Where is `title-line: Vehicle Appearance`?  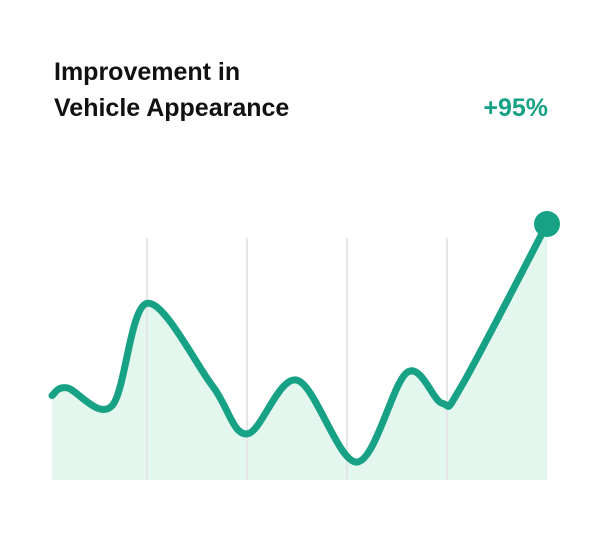 title-line: Vehicle Appearance is located at coordinates (171, 108).